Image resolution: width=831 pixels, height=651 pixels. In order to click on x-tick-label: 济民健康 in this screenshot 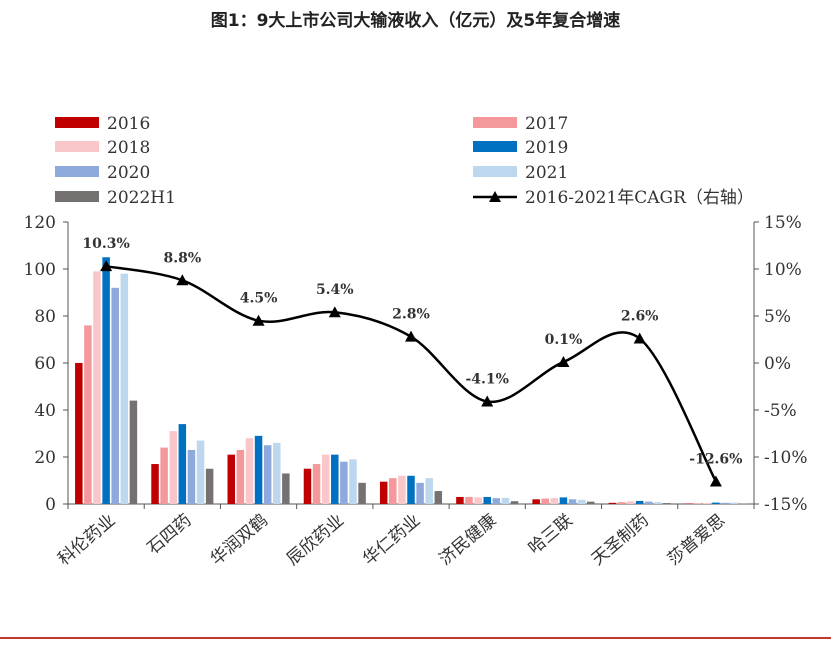, I will do `click(467, 540)`.